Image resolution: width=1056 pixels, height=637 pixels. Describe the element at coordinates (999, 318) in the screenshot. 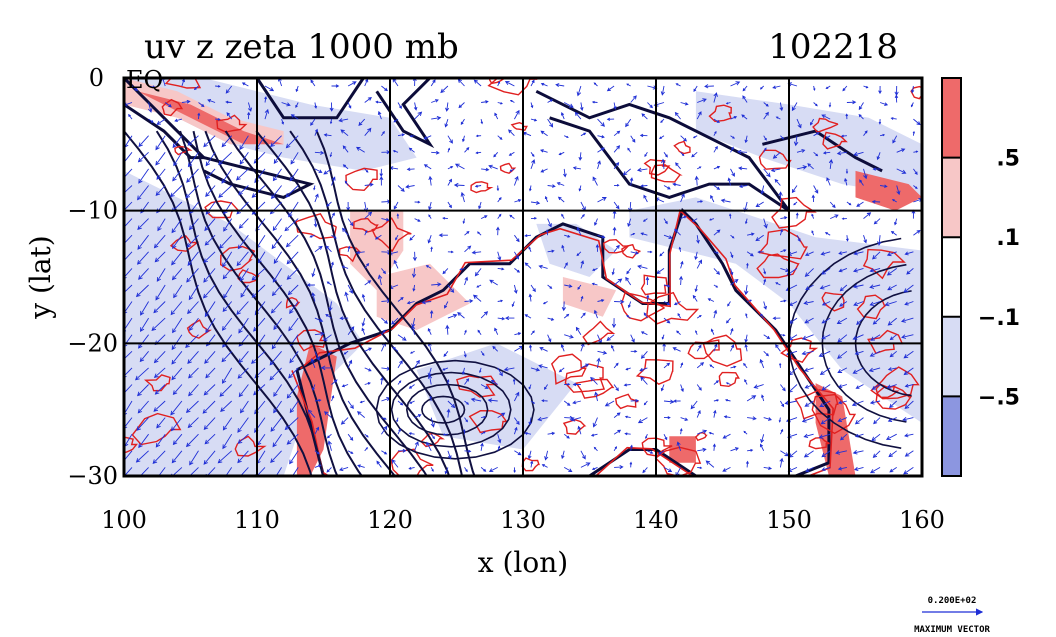

I see `colorbar-label: −.1` at that location.